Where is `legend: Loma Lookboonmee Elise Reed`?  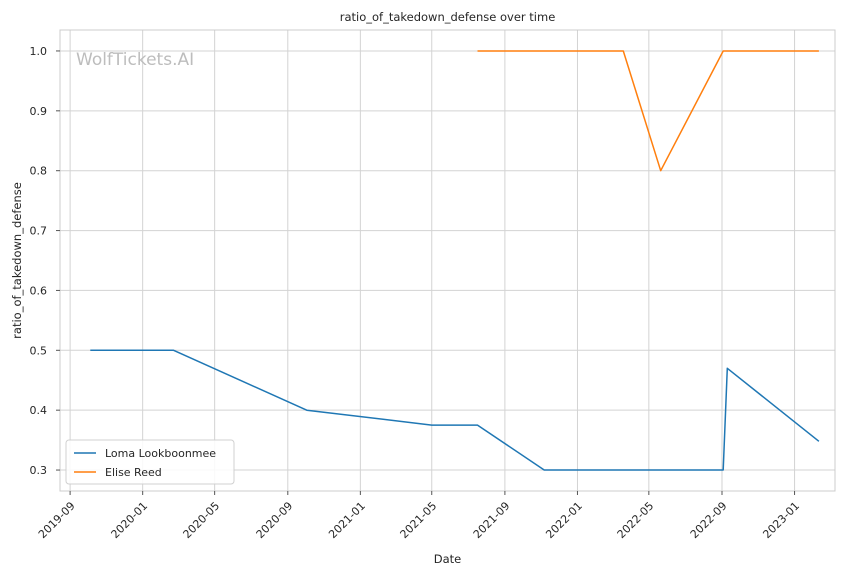 legend: Loma Lookboonmee Elise Reed is located at coordinates (150, 462).